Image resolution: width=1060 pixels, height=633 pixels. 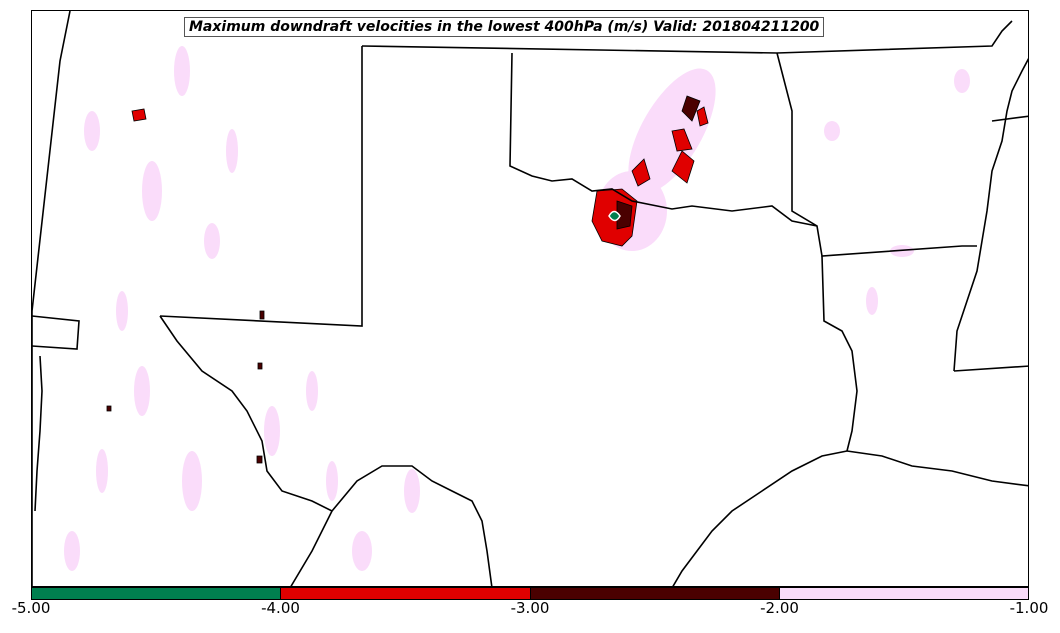 What do you see at coordinates (779, 608) in the screenshot?
I see `colorbar-tick-label: -2.00` at bounding box center [779, 608].